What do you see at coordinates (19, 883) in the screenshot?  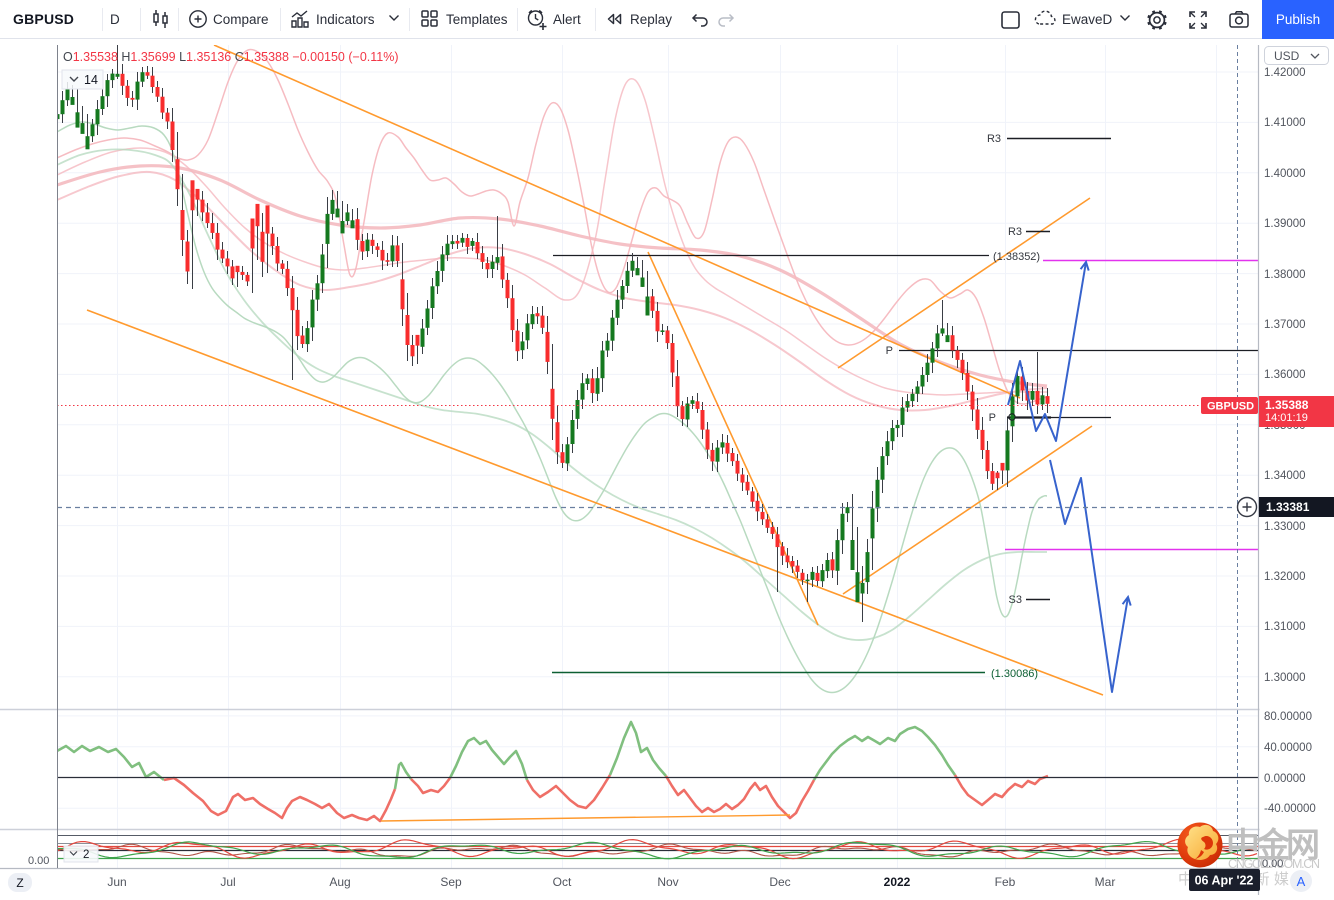 I see `svg-text: Z` at bounding box center [19, 883].